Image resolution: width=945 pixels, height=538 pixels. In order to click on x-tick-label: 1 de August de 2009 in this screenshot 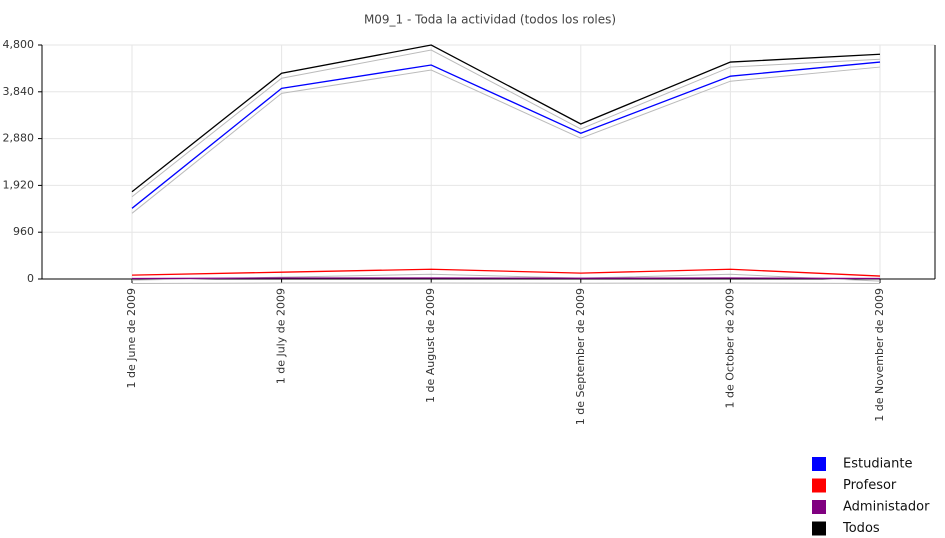, I will do `click(430, 345)`.